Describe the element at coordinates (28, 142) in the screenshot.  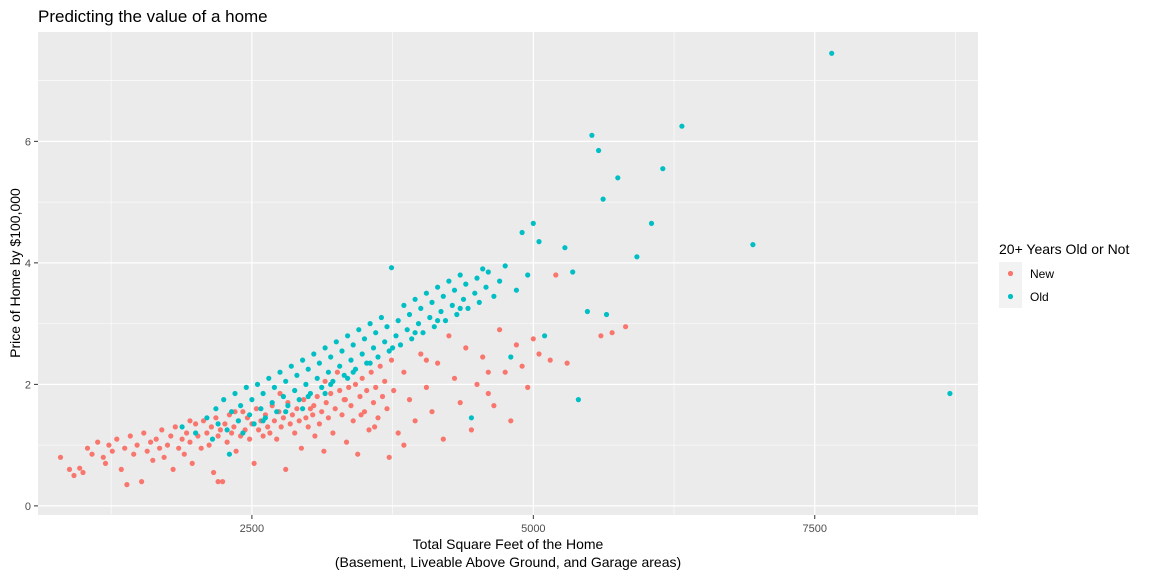
I see `y-tick-label: 6` at that location.